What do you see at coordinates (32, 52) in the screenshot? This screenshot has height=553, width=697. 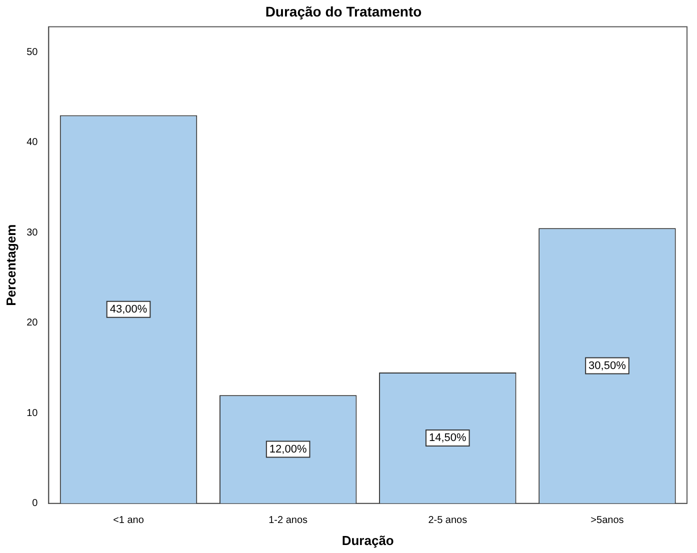 I see `y-tick-label: 50` at bounding box center [32, 52].